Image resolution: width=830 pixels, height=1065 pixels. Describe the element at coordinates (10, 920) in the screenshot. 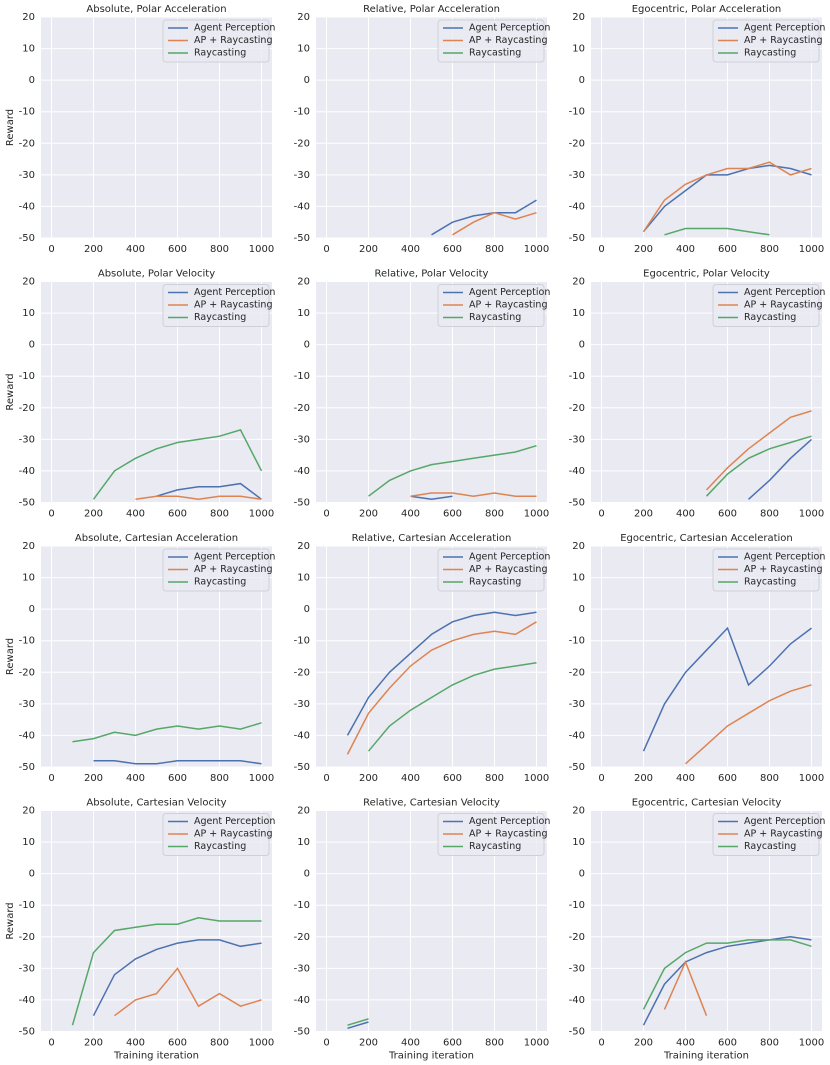

I see `y-axis-label: Reward` at that location.